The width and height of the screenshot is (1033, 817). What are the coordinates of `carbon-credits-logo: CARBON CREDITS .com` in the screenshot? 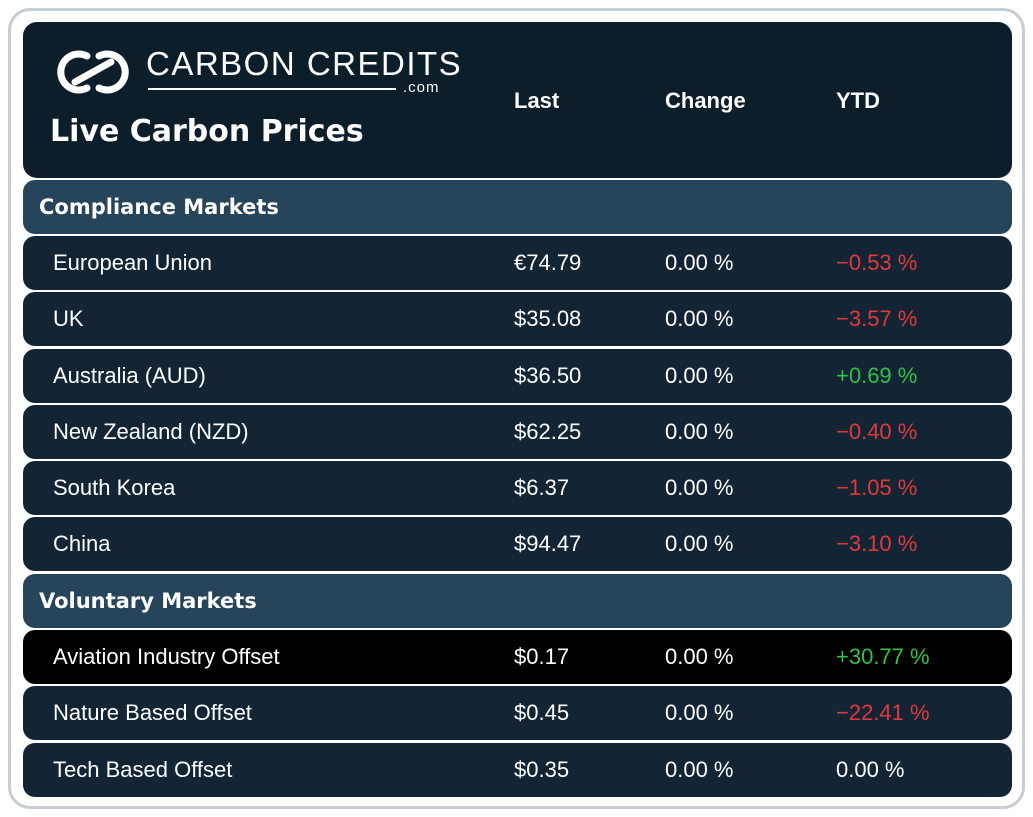 It's located at (256, 72).